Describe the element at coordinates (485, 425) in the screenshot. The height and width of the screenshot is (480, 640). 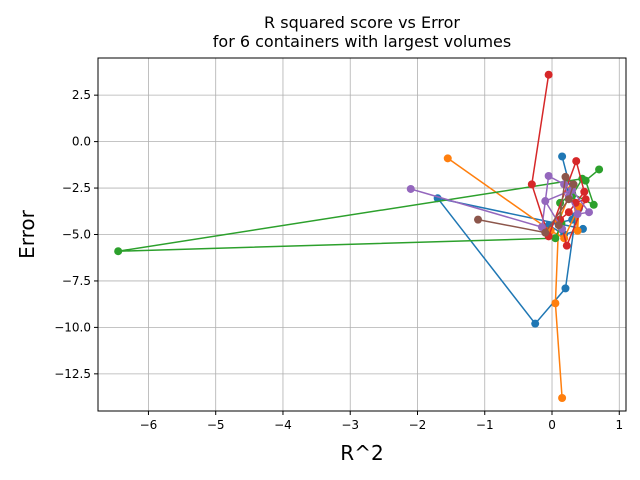
I see `x-tick-label: −1` at that location.